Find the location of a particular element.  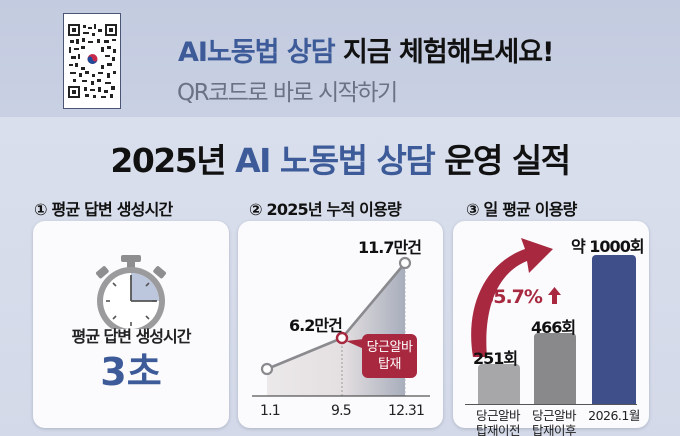

cumulative-usage-card: 11.7만건 6.2만건 당근알바 탑재 1.1 9.5 12.31 is located at coordinates (340, 324).